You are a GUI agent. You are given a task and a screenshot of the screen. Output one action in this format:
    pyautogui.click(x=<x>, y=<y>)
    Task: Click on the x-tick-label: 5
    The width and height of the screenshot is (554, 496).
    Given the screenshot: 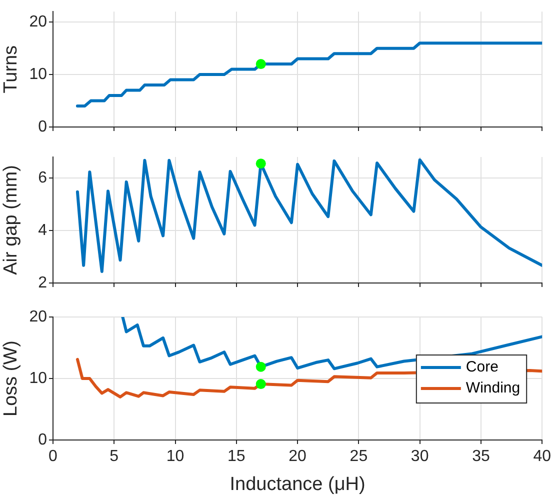 What is the action you would take?
    pyautogui.click(x=114, y=457)
    